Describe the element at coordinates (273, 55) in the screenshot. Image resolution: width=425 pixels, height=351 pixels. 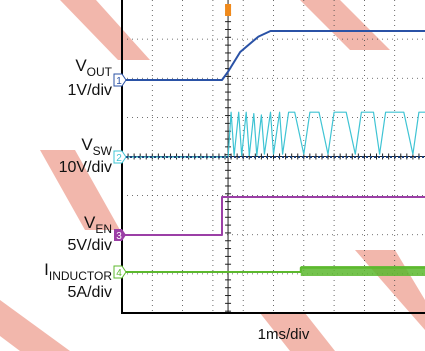
I see `trace-vout` at that location.